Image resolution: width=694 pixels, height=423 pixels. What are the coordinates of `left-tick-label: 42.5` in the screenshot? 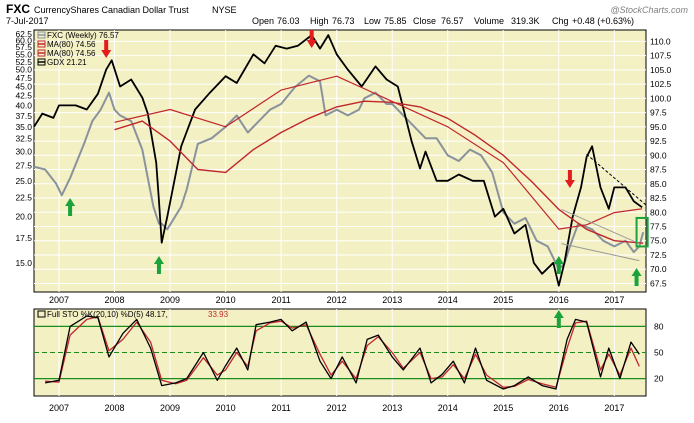 It's located at (23, 96).